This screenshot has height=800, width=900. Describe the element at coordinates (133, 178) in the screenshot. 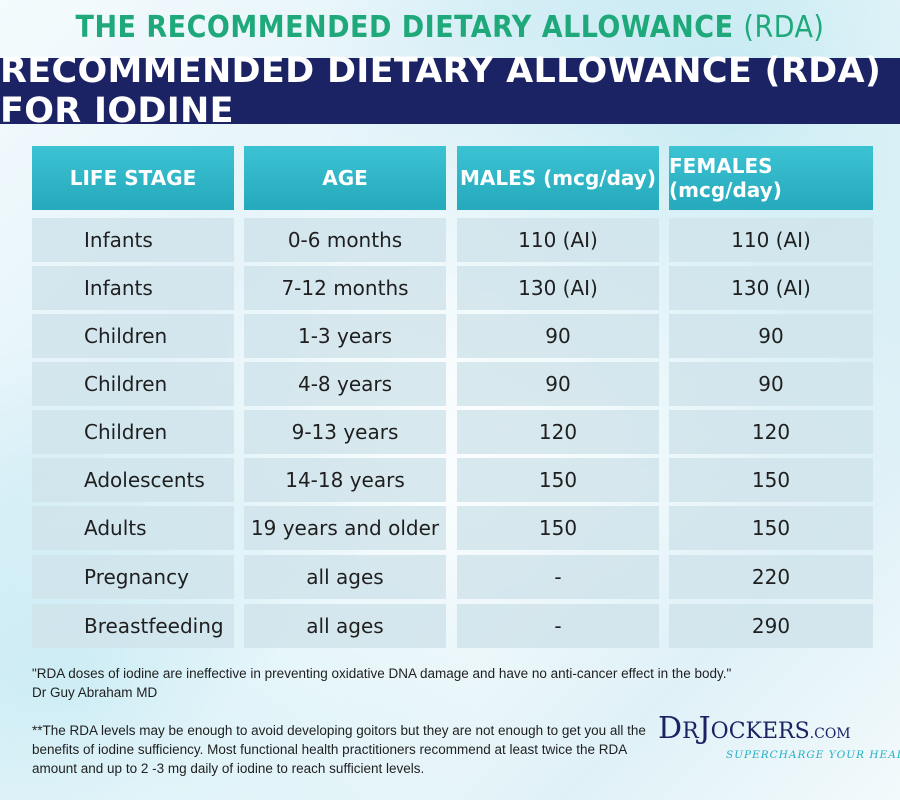

I see `column-header-life-stage: LIFE STAGE` at that location.